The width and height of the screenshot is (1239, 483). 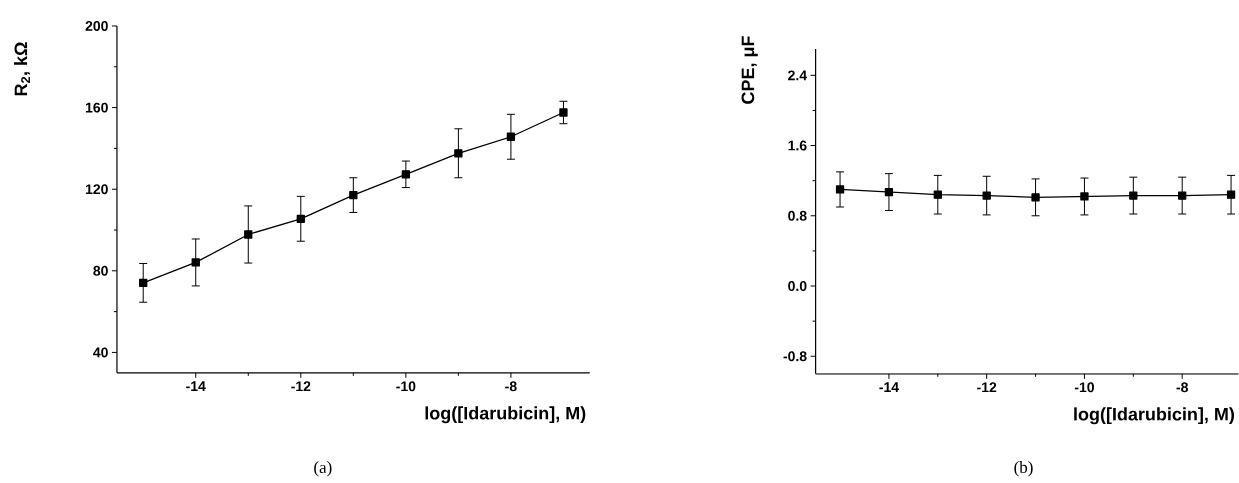 I want to click on text: (b), so click(x=1023, y=469).